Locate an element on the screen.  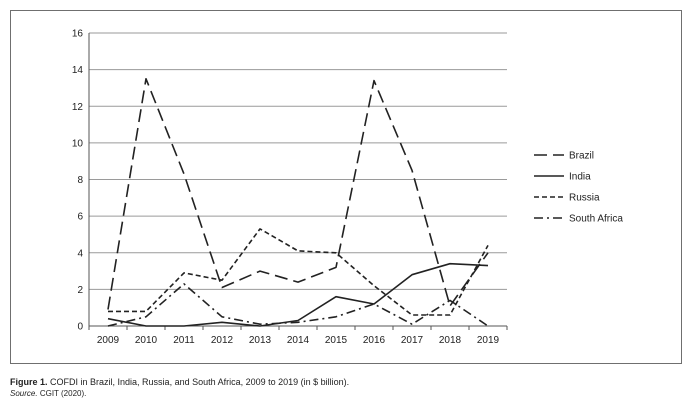
y-tick-label: 14 is located at coordinates (78, 70).